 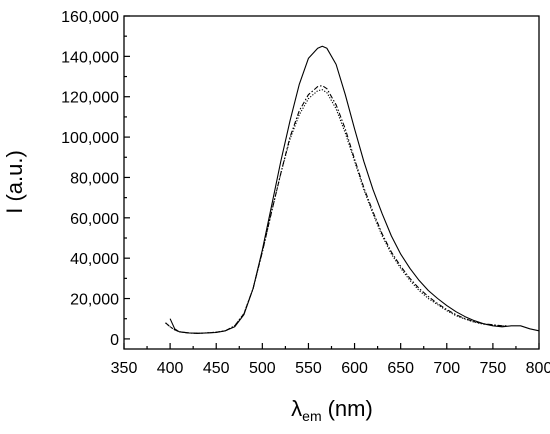 I want to click on x-tick-label: 400, so click(x=170, y=368).